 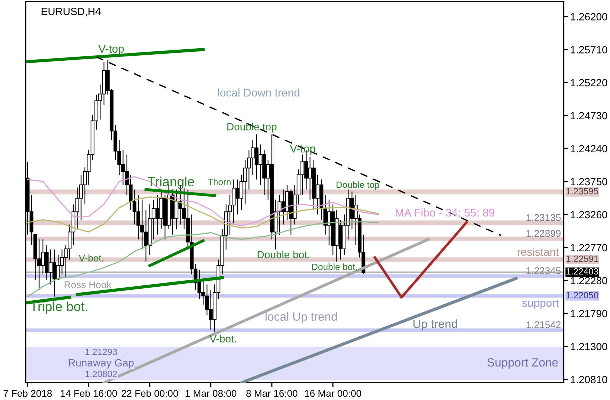 What do you see at coordinates (171, 183) in the screenshot?
I see `annotation: Triangle` at bounding box center [171, 183].